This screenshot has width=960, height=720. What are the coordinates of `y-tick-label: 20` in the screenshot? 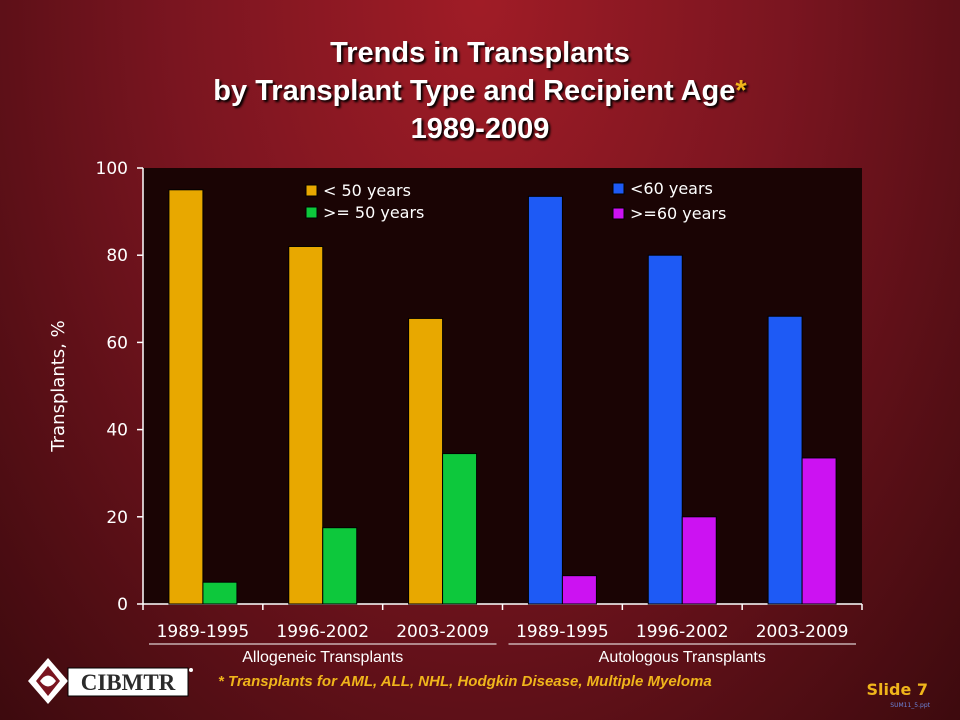 It's located at (117, 518).